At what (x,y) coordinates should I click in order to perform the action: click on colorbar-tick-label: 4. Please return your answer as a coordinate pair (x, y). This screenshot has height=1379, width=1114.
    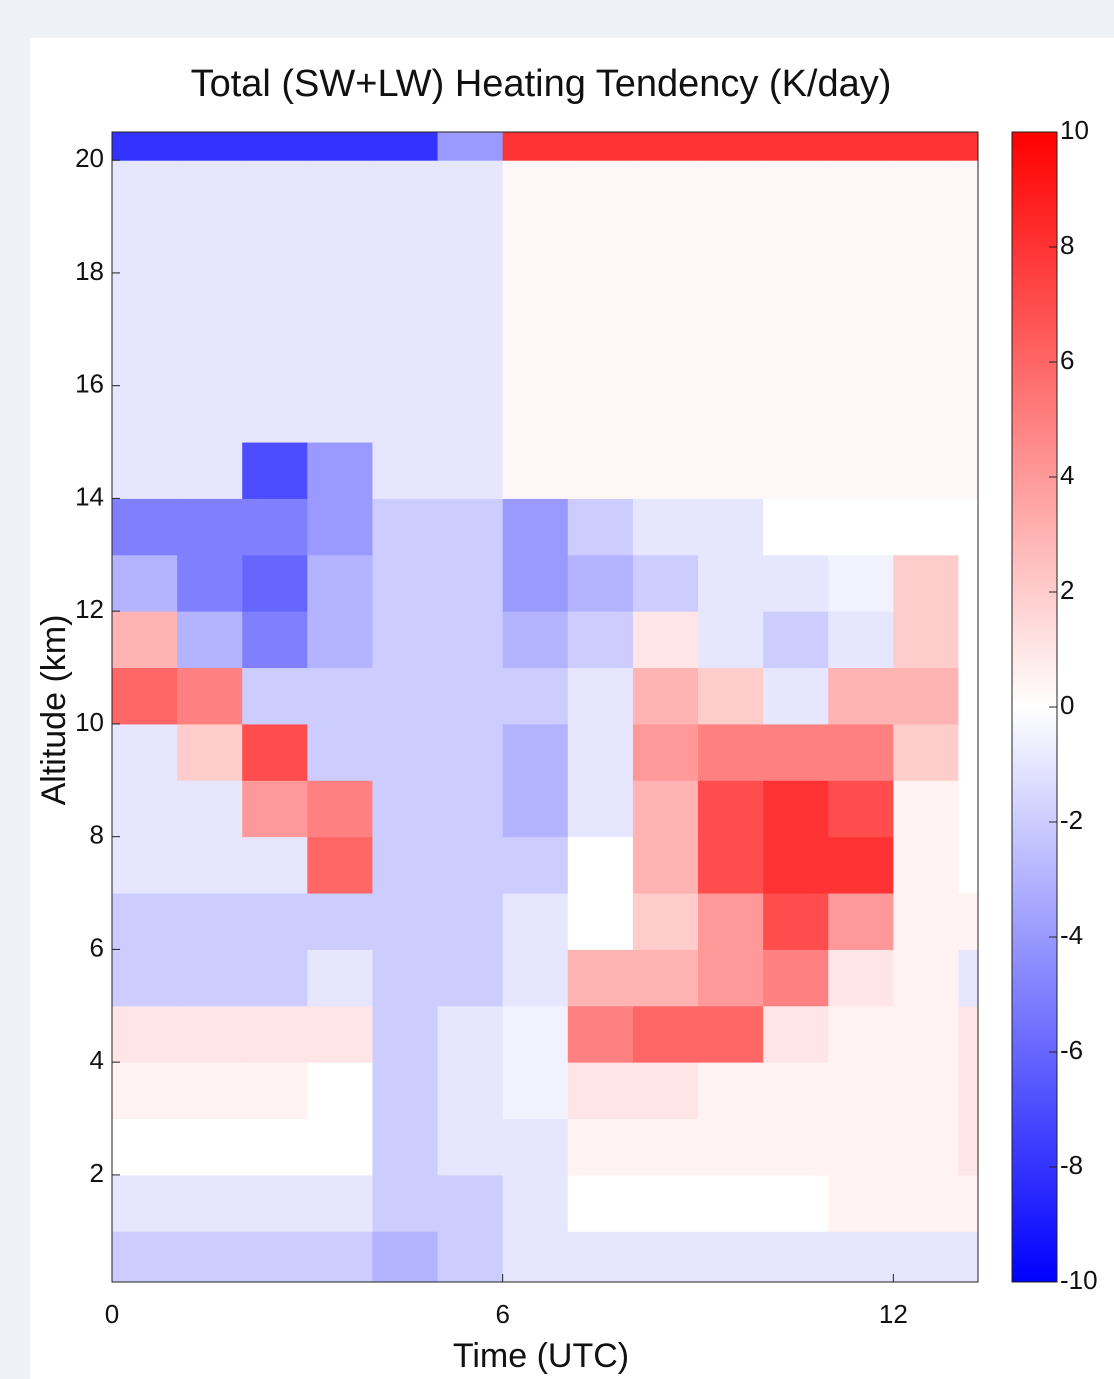
    Looking at the image, I should click on (1067, 475).